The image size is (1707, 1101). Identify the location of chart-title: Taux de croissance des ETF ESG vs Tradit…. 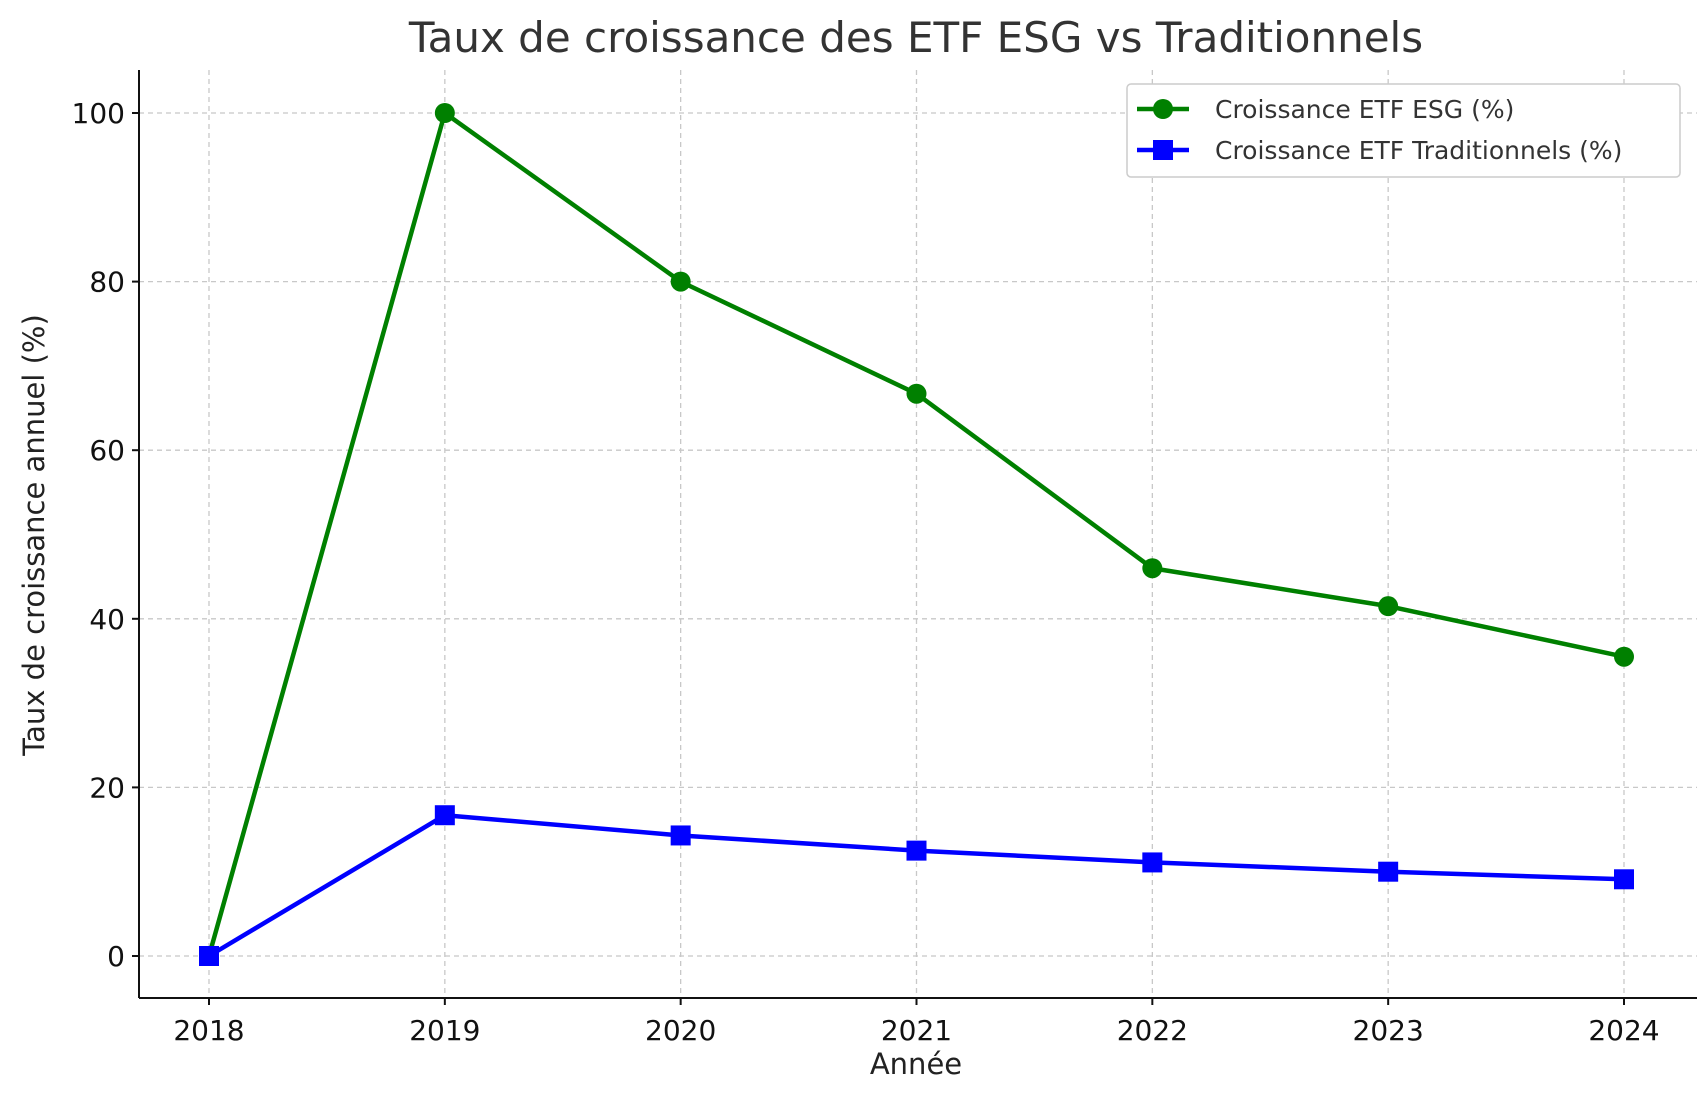
(915, 37).